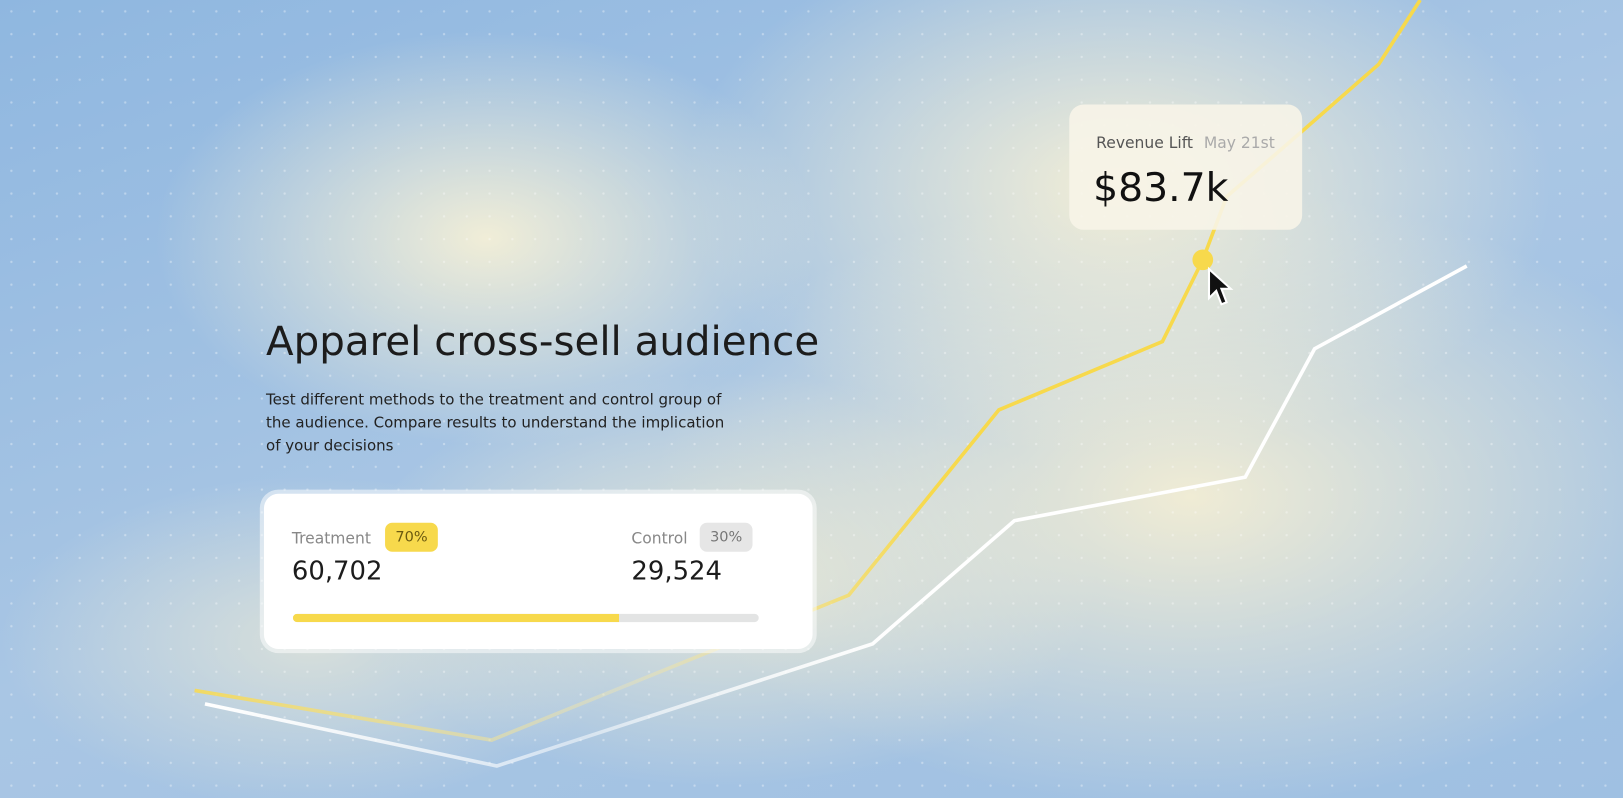 This screenshot has height=798, width=1623. I want to click on control-label: Control, so click(659, 538).